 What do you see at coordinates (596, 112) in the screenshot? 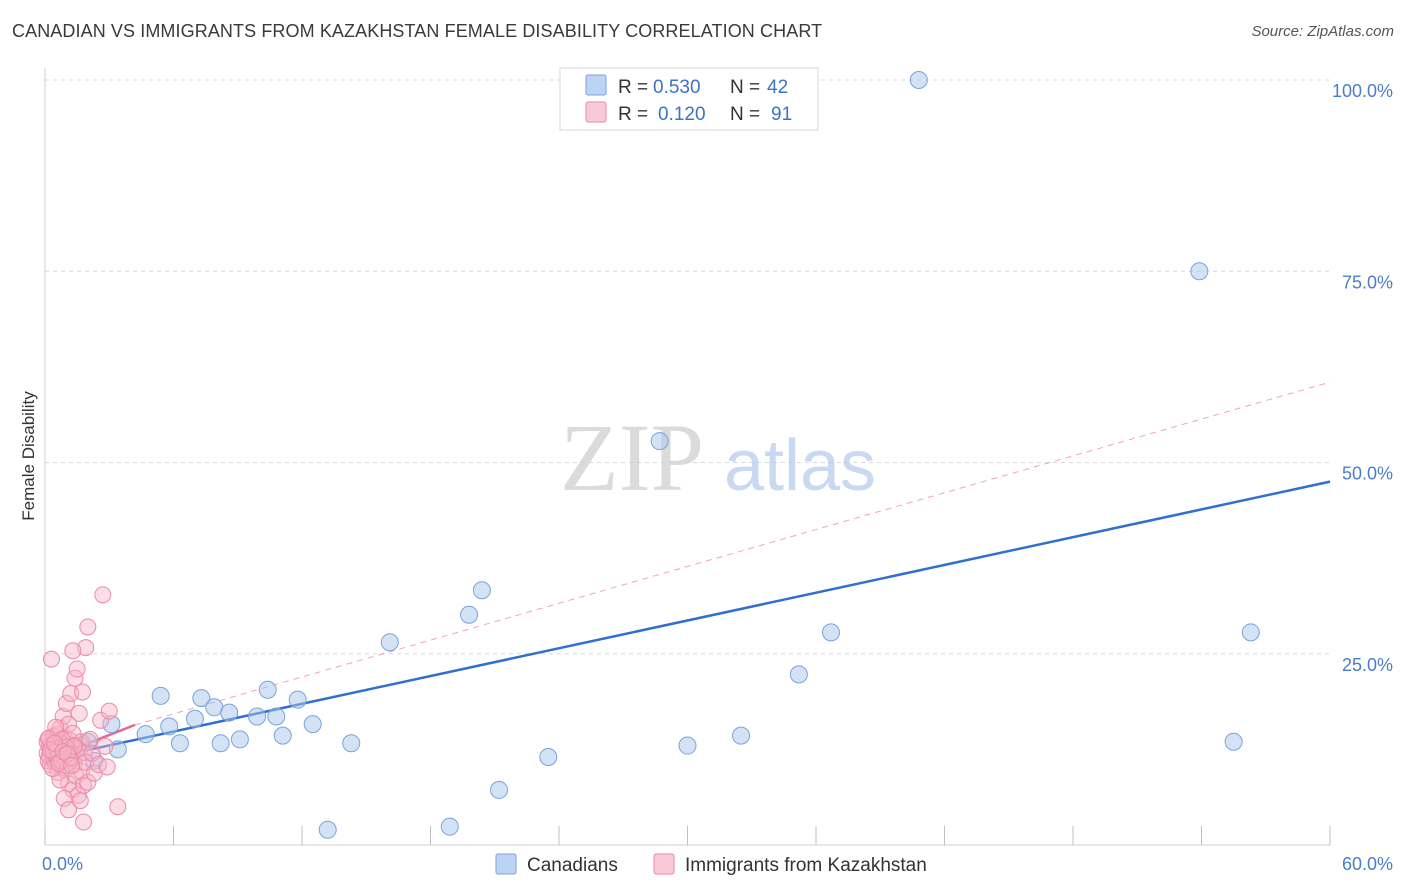
I see `legend-swatch-kazakhstan` at bounding box center [596, 112].